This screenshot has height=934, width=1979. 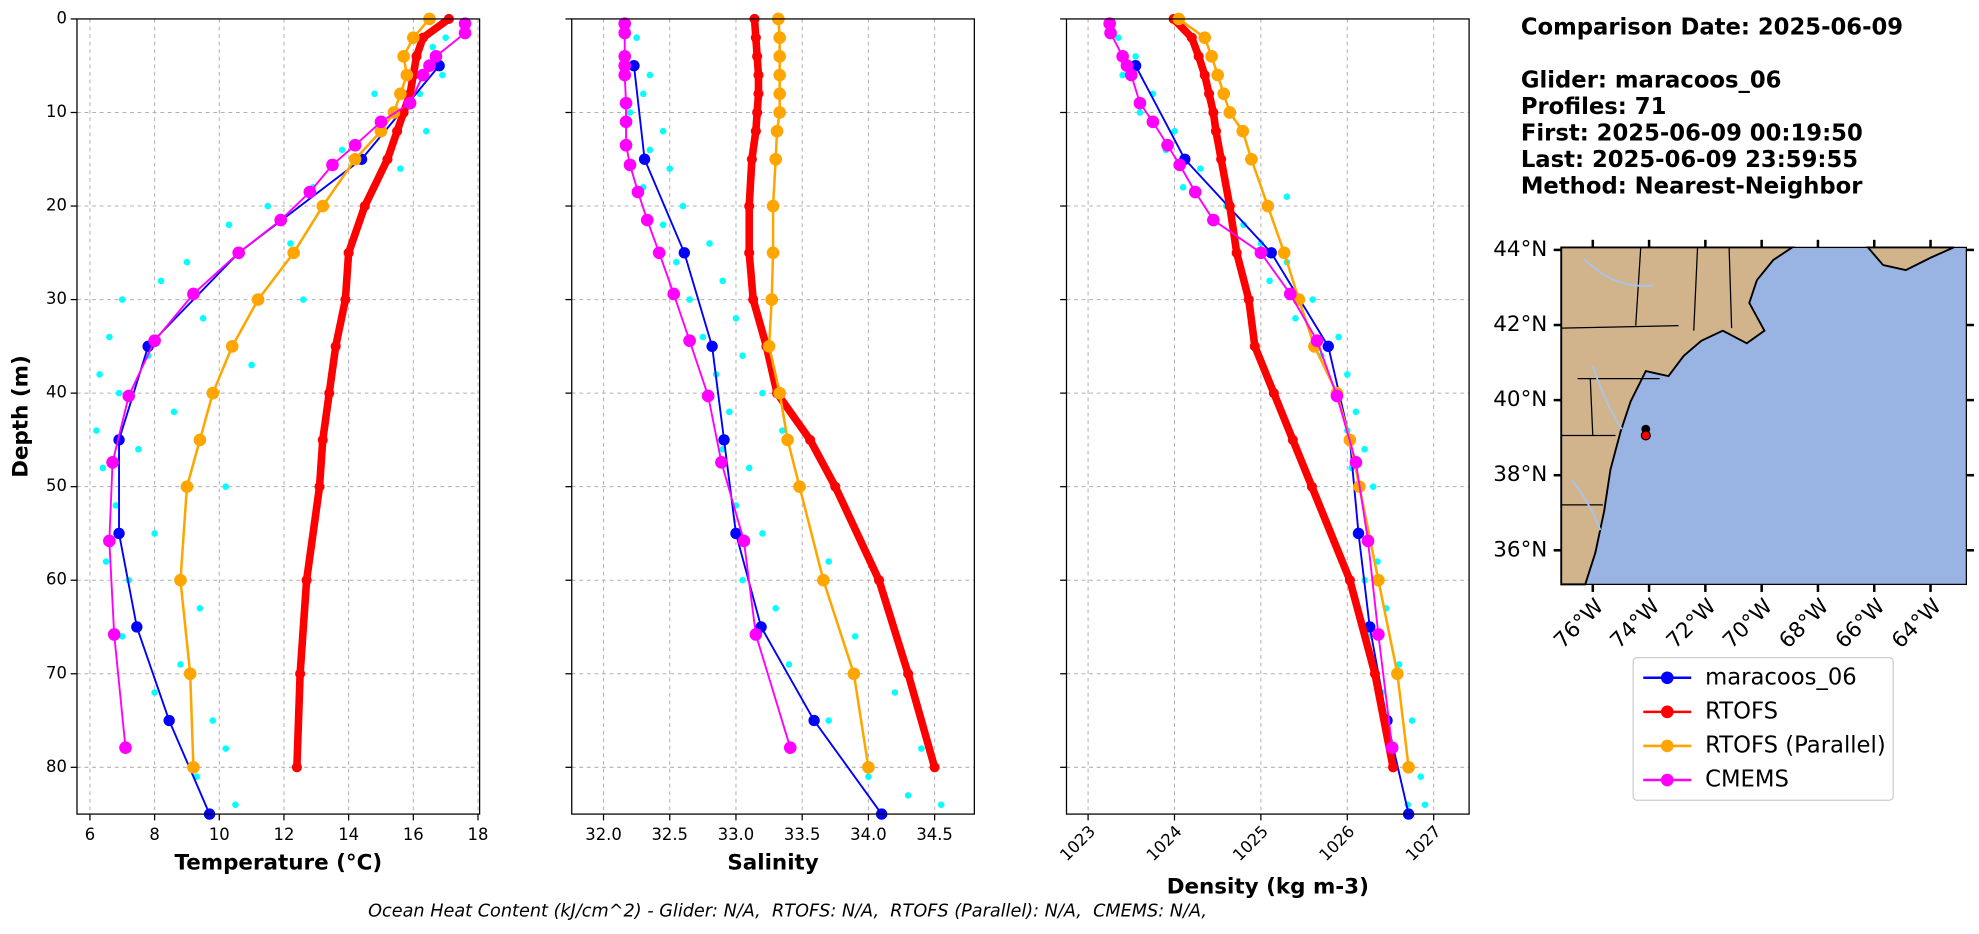 What do you see at coordinates (1748, 624) in the screenshot?
I see `map-lon-label: 70°W` at bounding box center [1748, 624].